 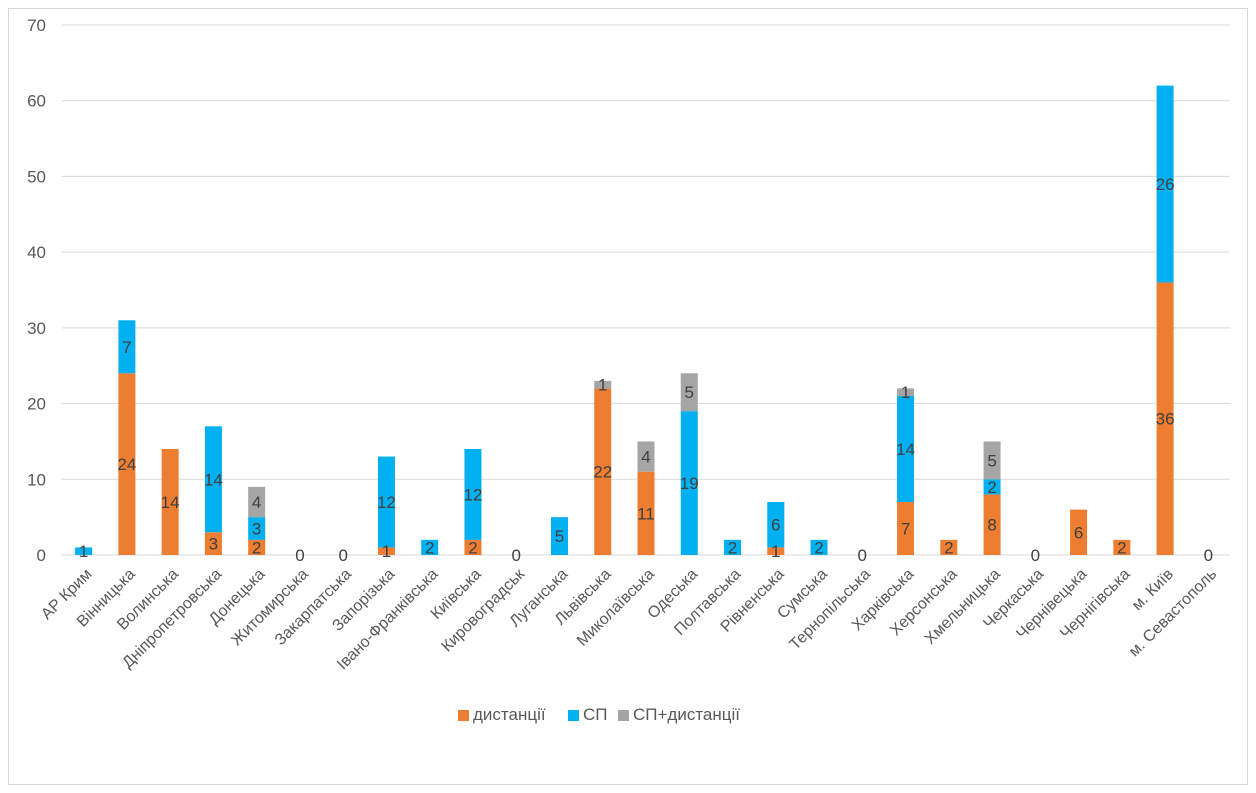 I want to click on legend: дистанції СП СП+дистанції, so click(x=599, y=714).